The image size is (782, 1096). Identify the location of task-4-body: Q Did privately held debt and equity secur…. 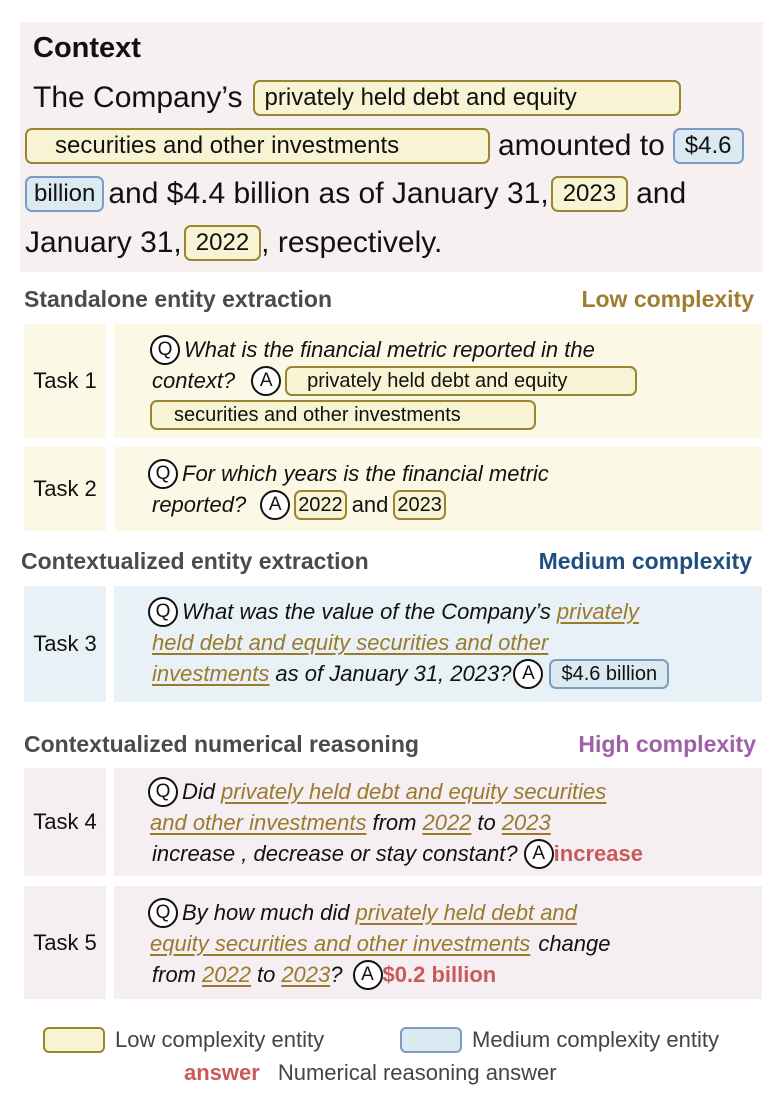
(438, 822).